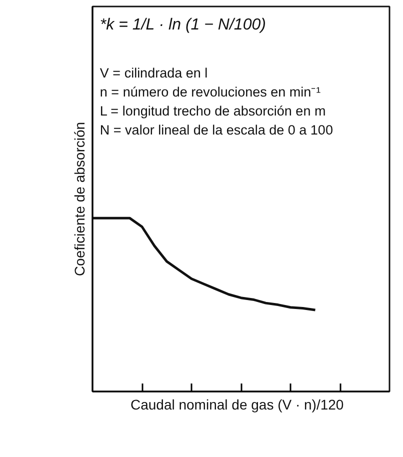 The width and height of the screenshot is (403, 457). Describe the element at coordinates (154, 73) in the screenshot. I see `text: V = cilindrada en l` at that location.